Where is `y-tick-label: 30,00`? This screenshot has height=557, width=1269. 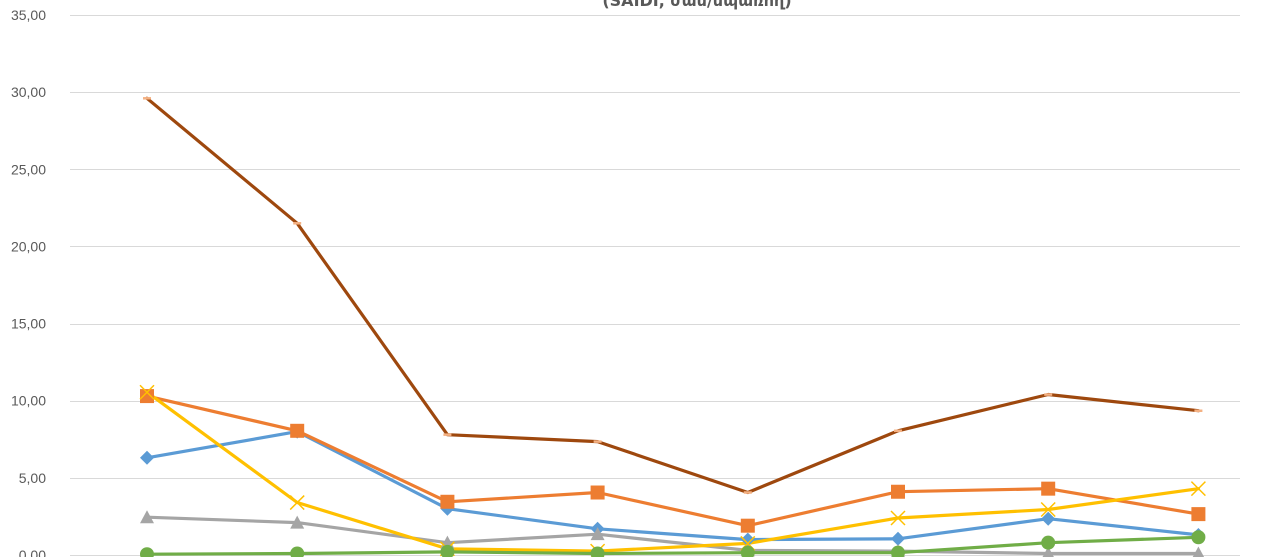 y-tick-label: 30,00 is located at coordinates (28, 92).